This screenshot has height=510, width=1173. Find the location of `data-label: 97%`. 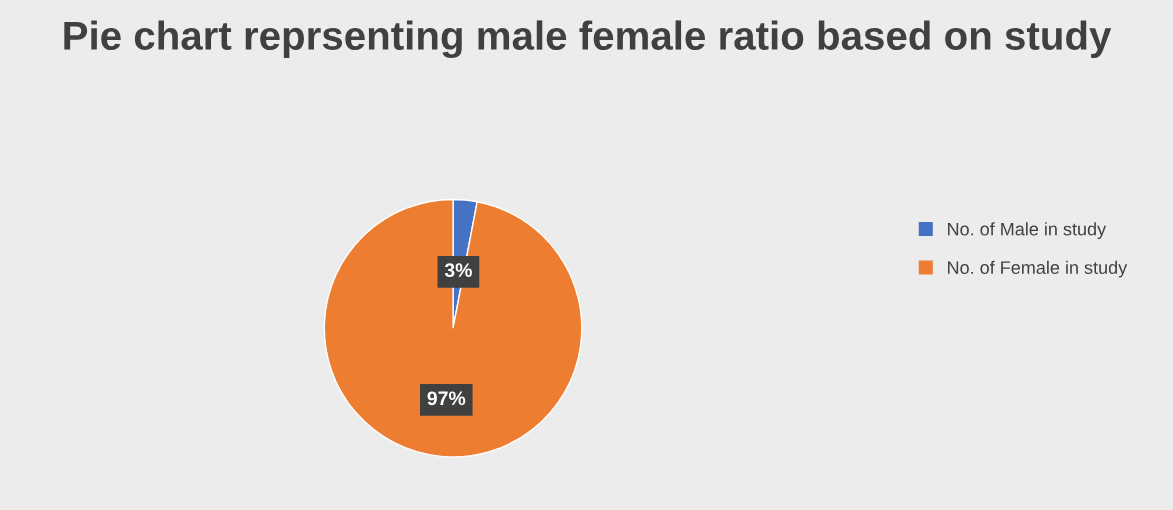

data-label: 97% is located at coordinates (446, 398).